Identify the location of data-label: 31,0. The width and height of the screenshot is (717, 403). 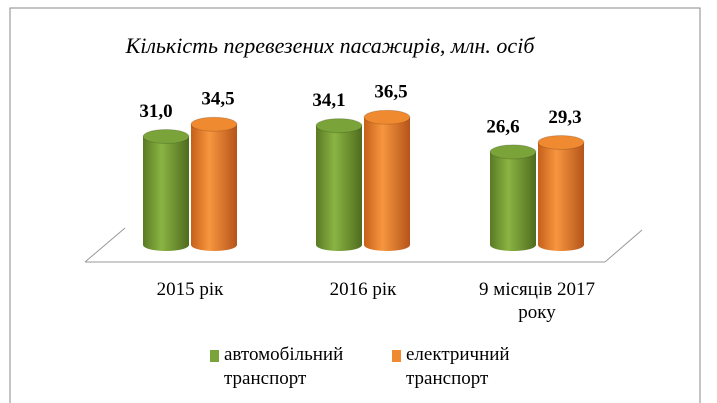
(155, 111).